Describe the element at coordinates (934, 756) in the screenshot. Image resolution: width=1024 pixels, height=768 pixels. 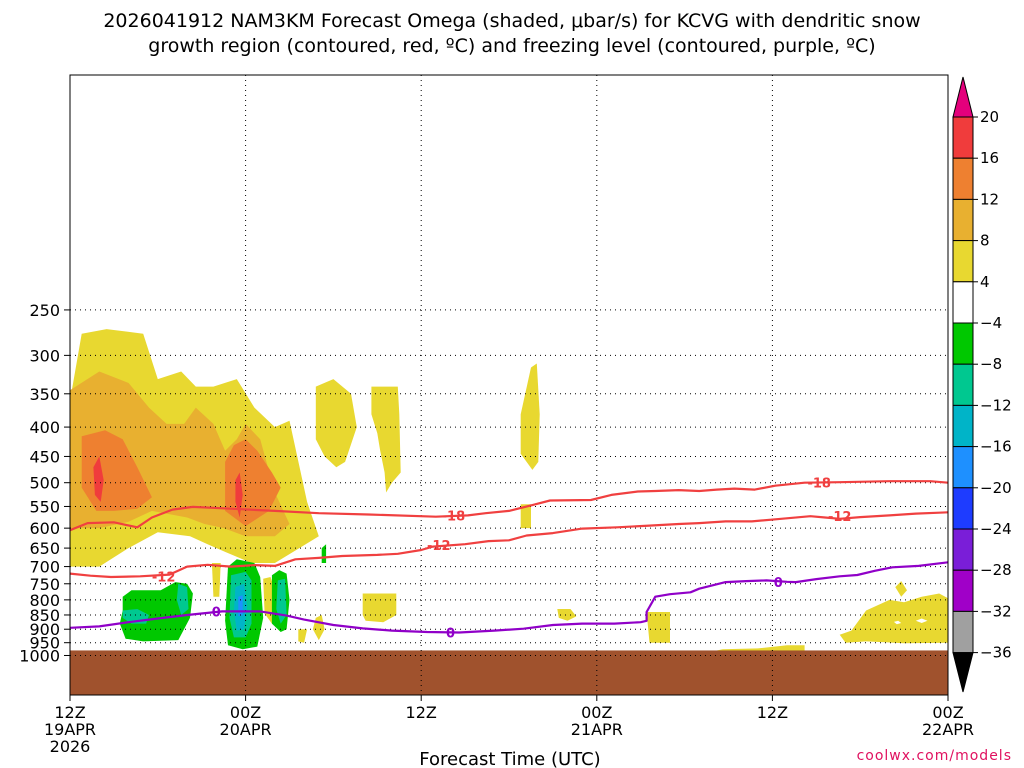
I see `credit-text: coolwx.com/models` at that location.